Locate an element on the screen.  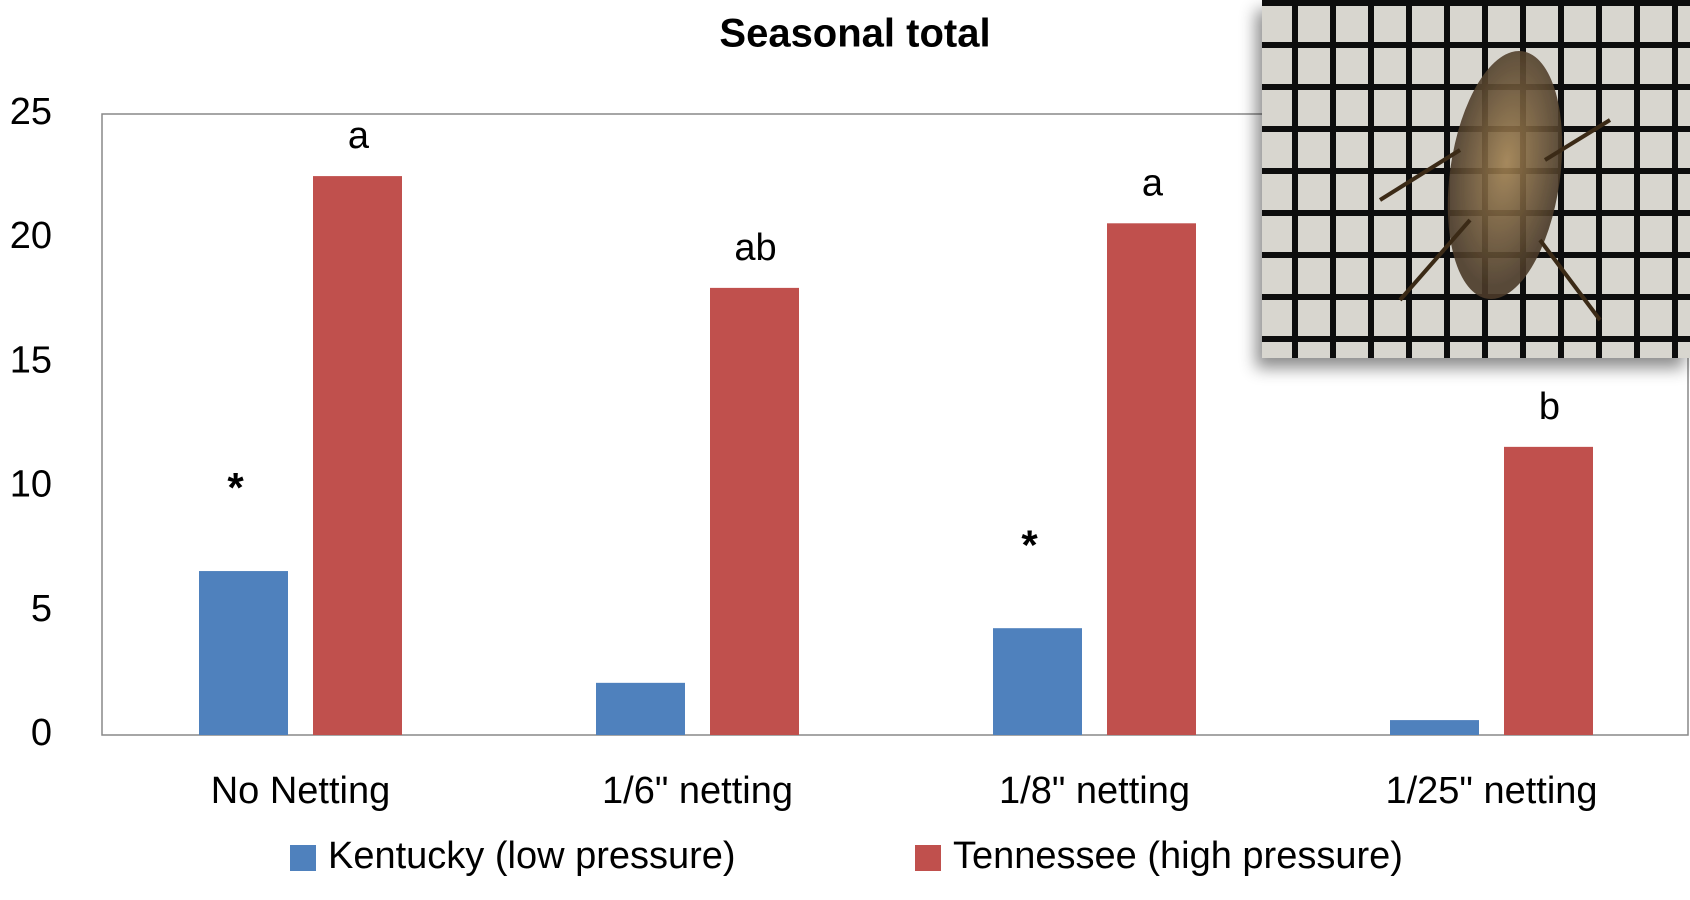
annotation: ab is located at coordinates (755, 248).